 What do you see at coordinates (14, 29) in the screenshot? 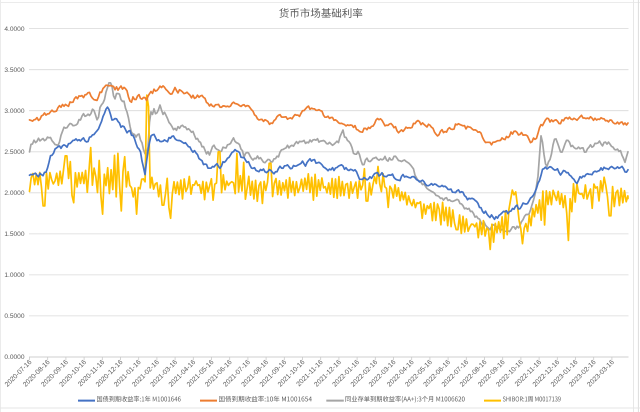
I see `svg-text: 4.0000` at bounding box center [14, 29].